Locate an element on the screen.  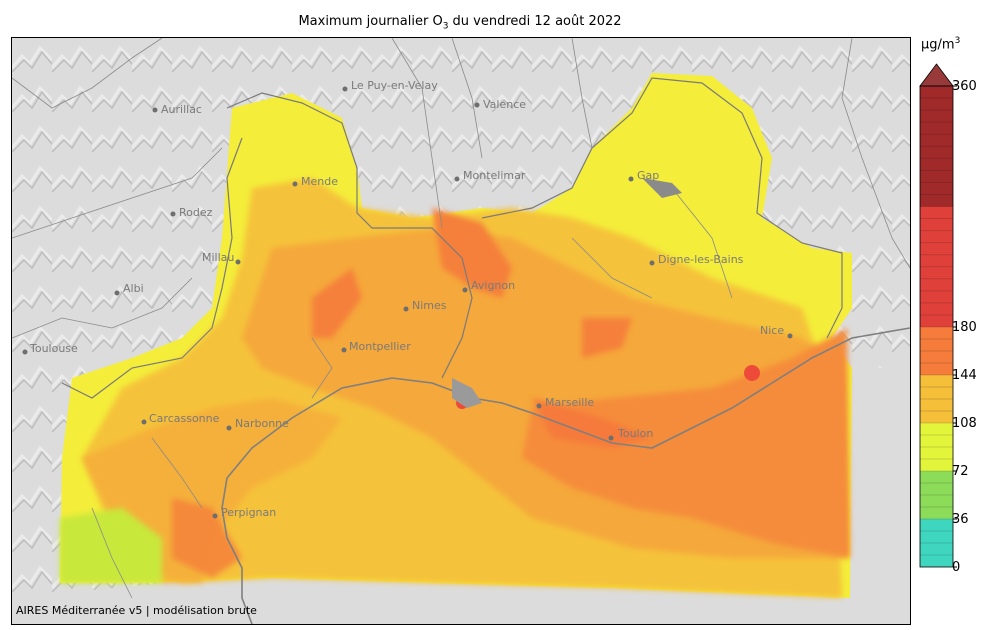
colorbar-extend-arrow is located at coordinates (936, 75).